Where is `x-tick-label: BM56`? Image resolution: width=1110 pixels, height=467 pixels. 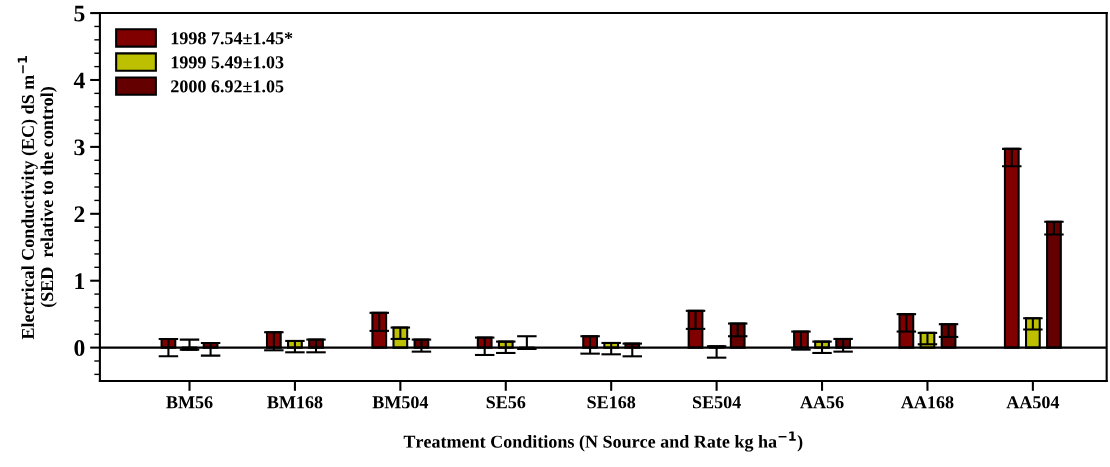 x-tick-label: BM56 is located at coordinates (189, 402).